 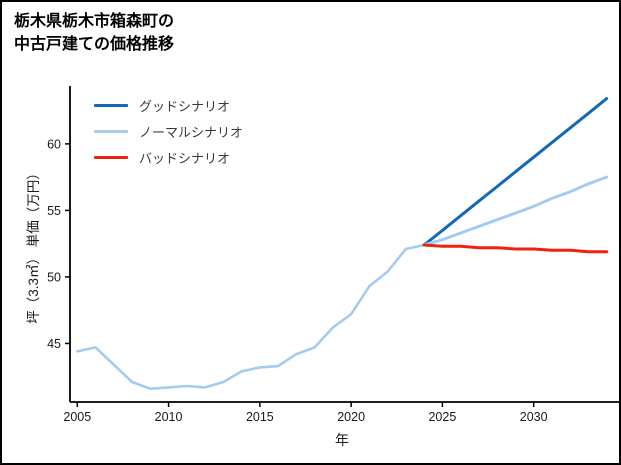 I want to click on legend-item-bad-scenario: バッドシナリオ, so click(x=168, y=157).